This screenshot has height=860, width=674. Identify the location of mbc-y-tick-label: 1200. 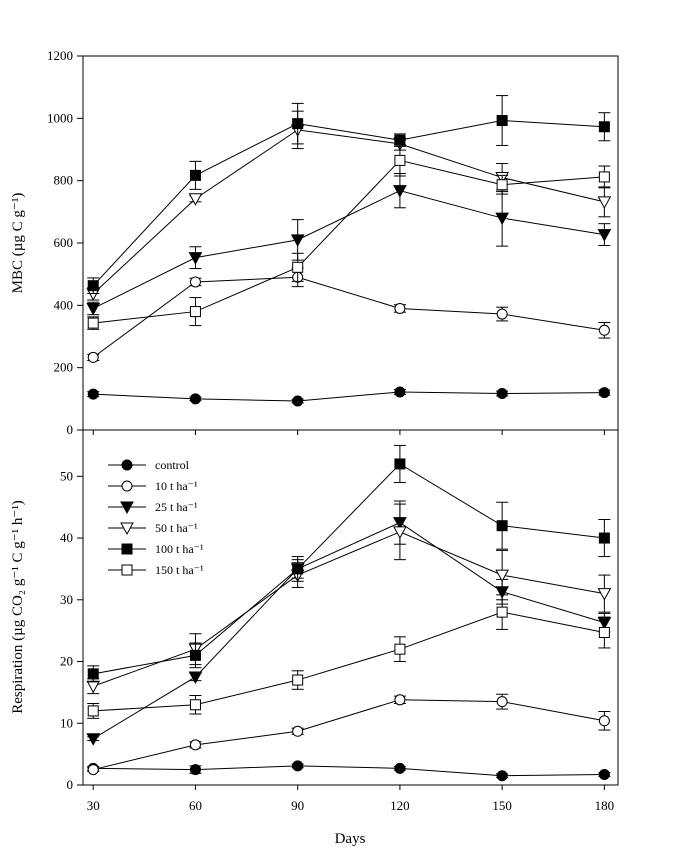
(60, 55).